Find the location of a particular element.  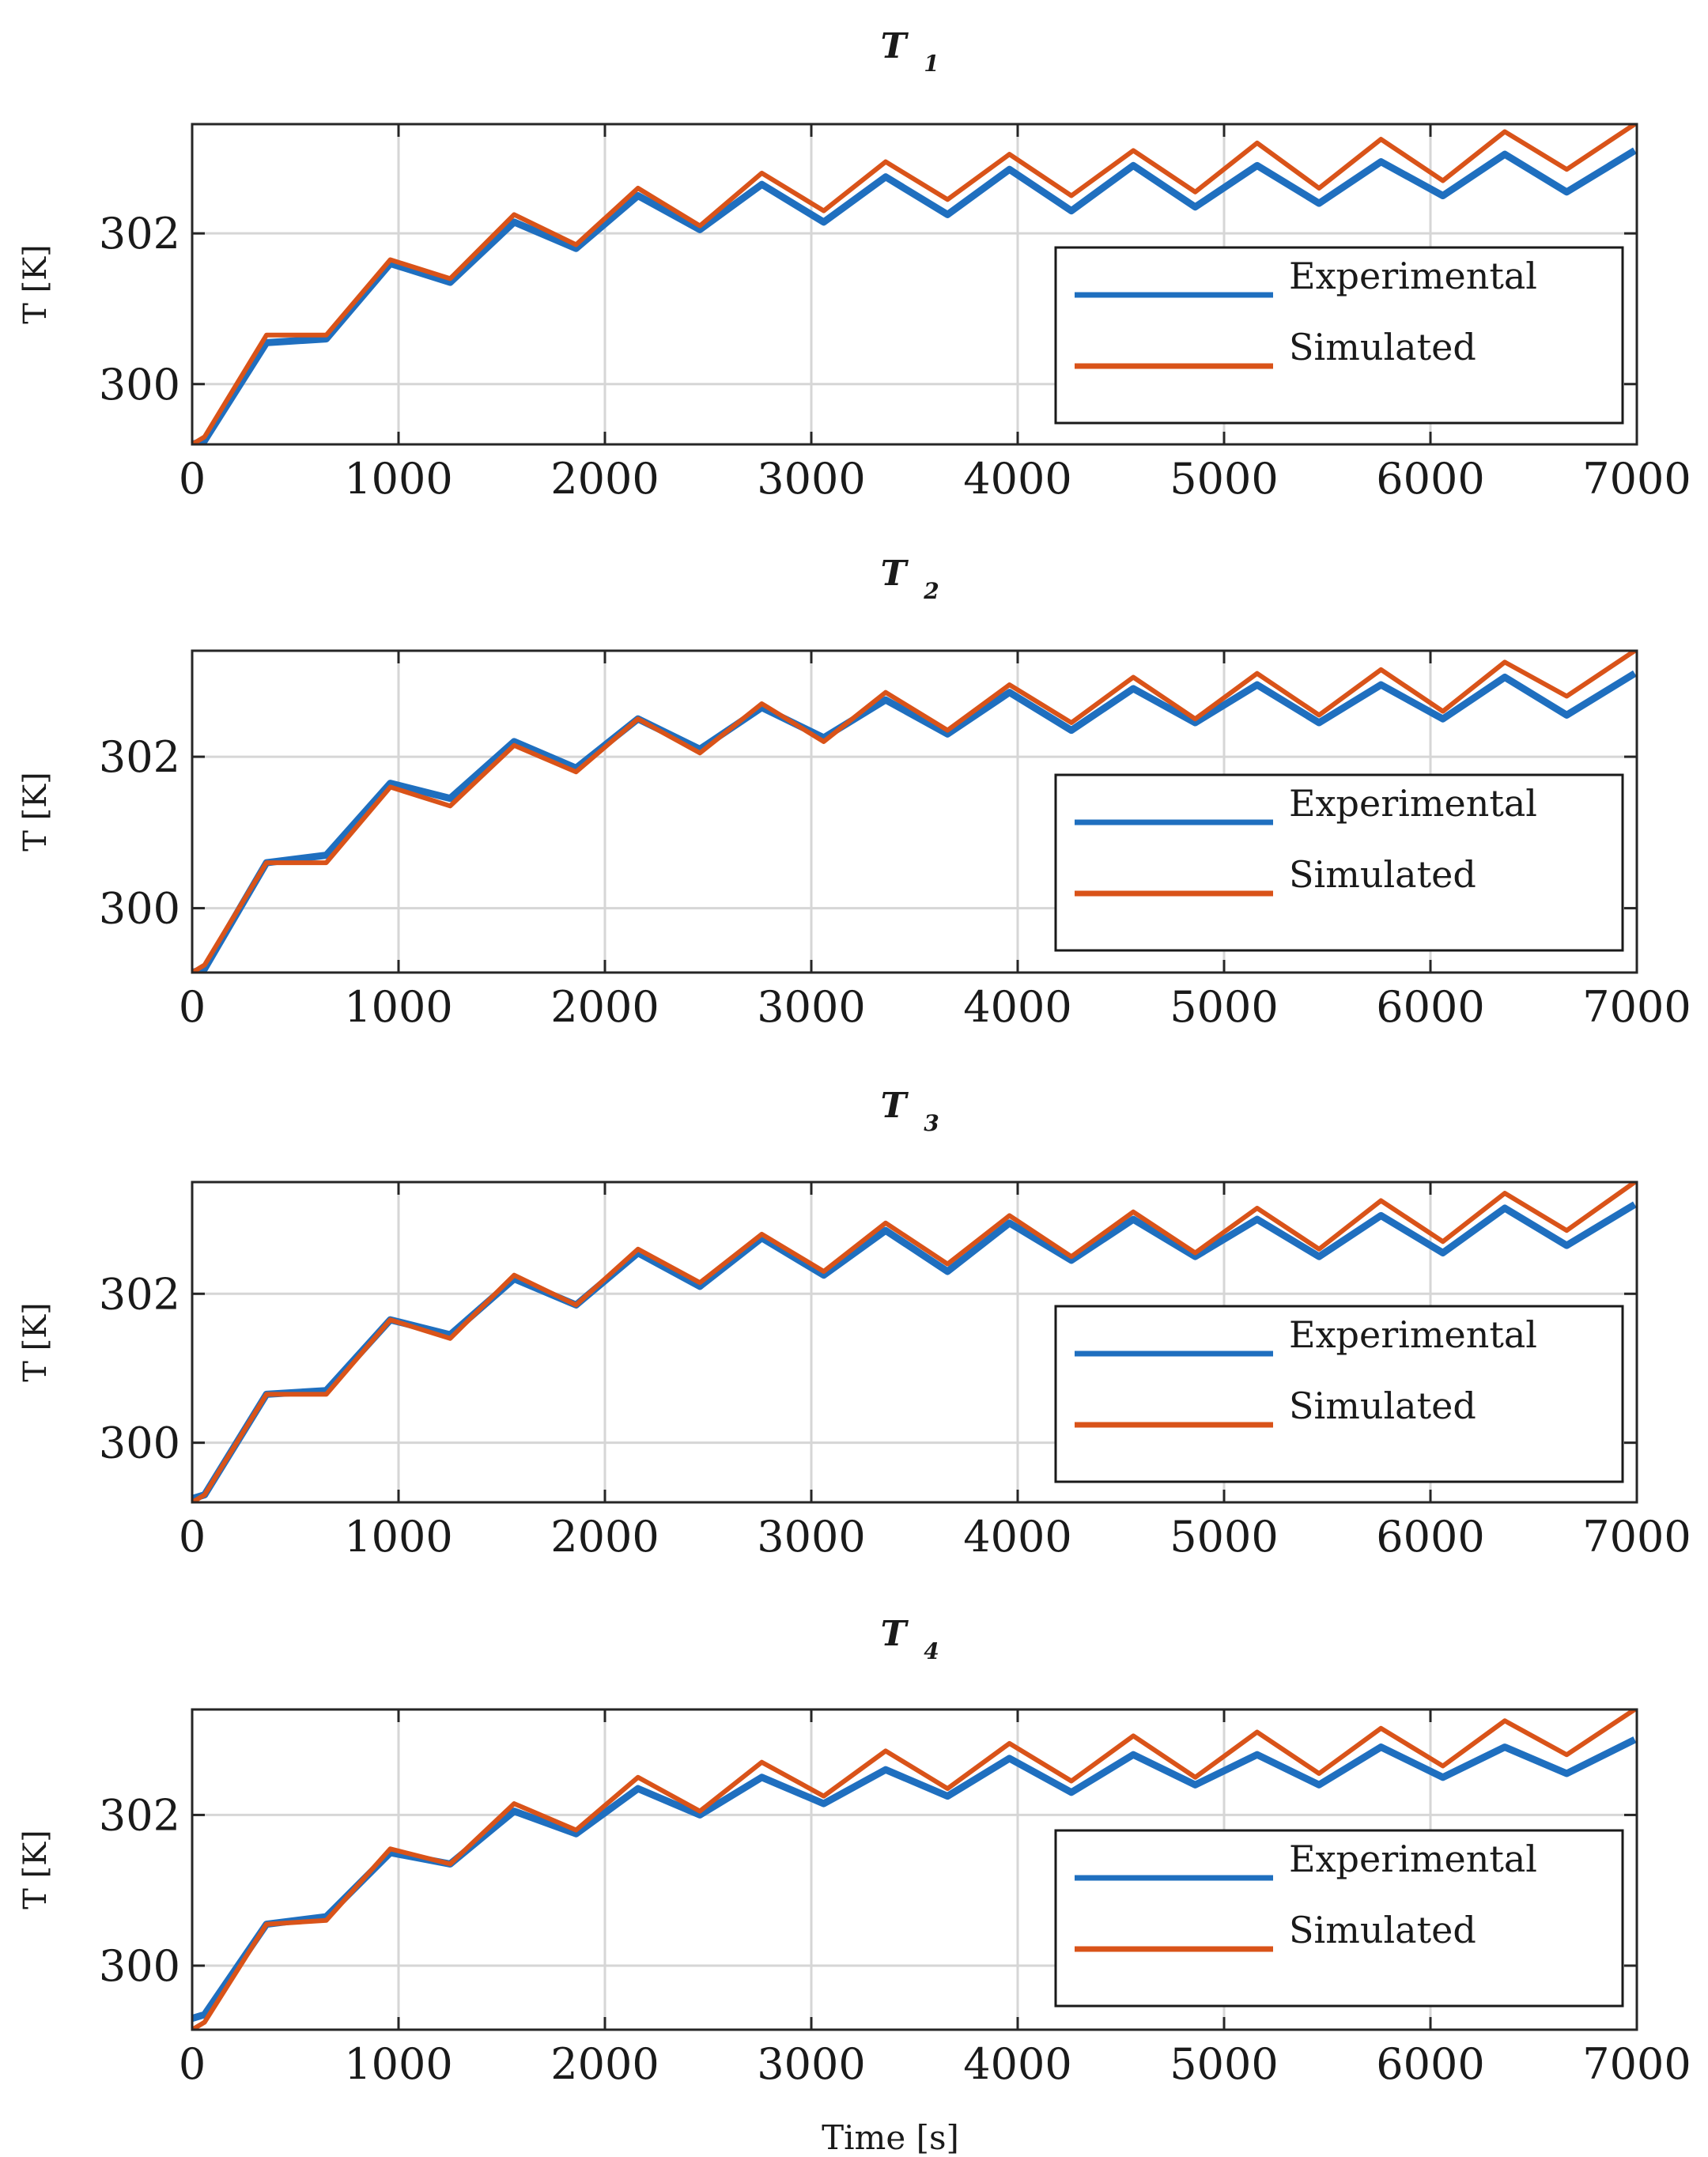

panel-title-subscript: 2 is located at coordinates (931, 591).